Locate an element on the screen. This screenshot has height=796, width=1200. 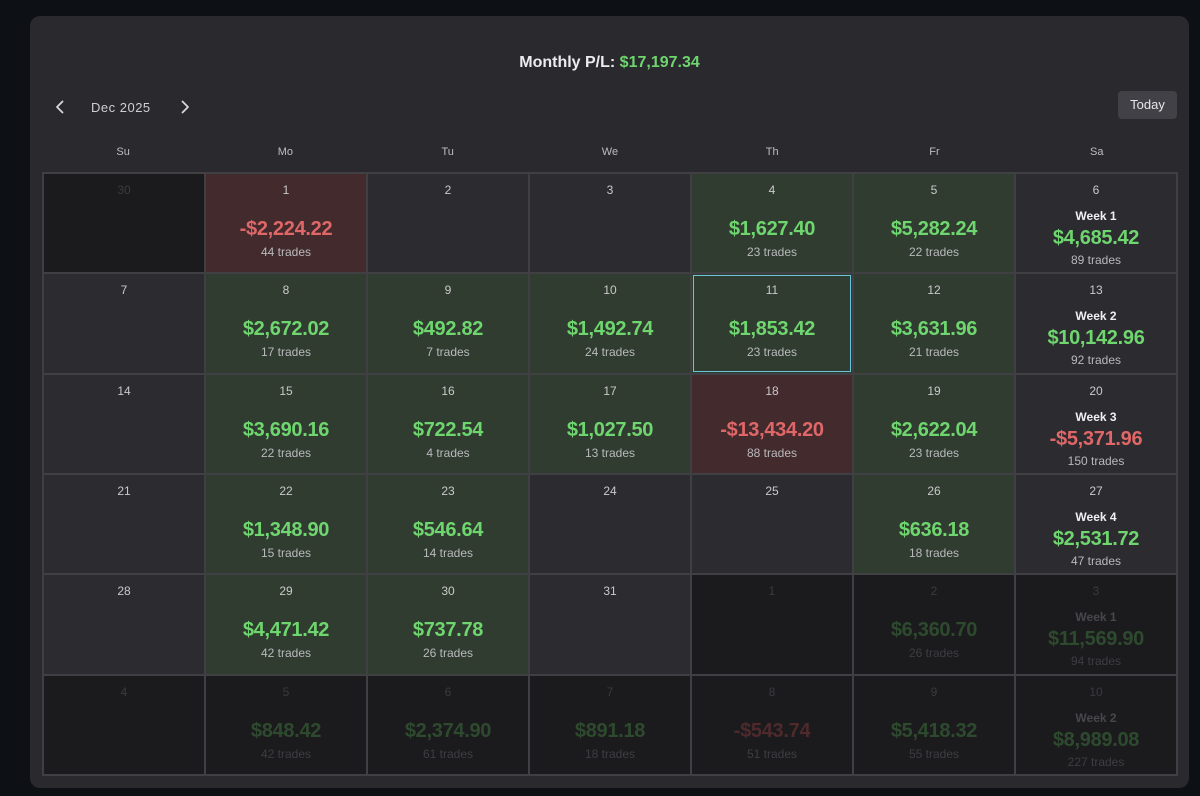
day-pnl: $6,360.70 is located at coordinates (934, 630).